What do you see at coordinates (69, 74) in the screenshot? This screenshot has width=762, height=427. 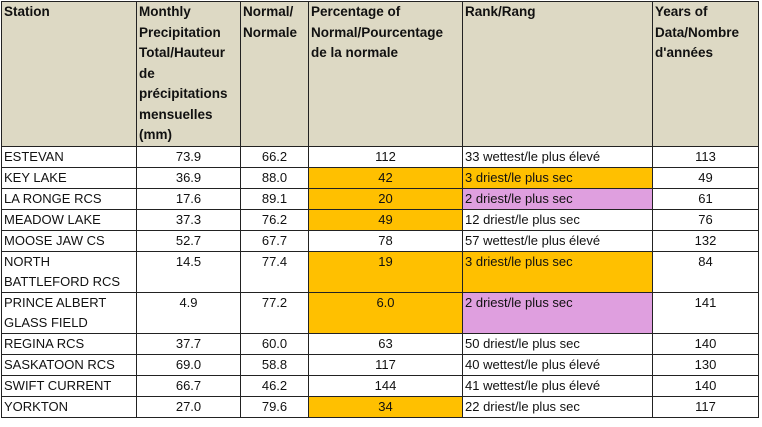 I see `header-station: Station` at bounding box center [69, 74].